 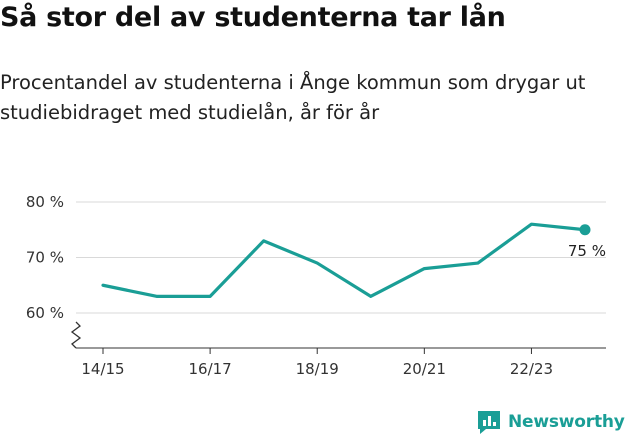 I want to click on x-tick-label: 20/21, so click(x=424, y=369).